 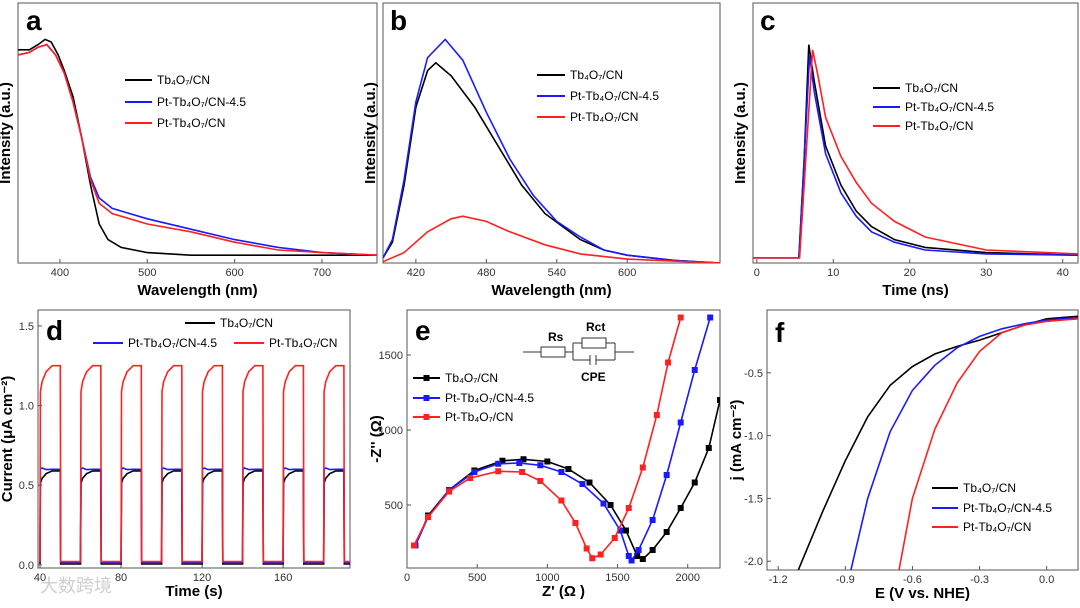 What do you see at coordinates (736, 441) in the screenshot?
I see `y-axis-label: j (mA cm⁻²)` at bounding box center [736, 441].